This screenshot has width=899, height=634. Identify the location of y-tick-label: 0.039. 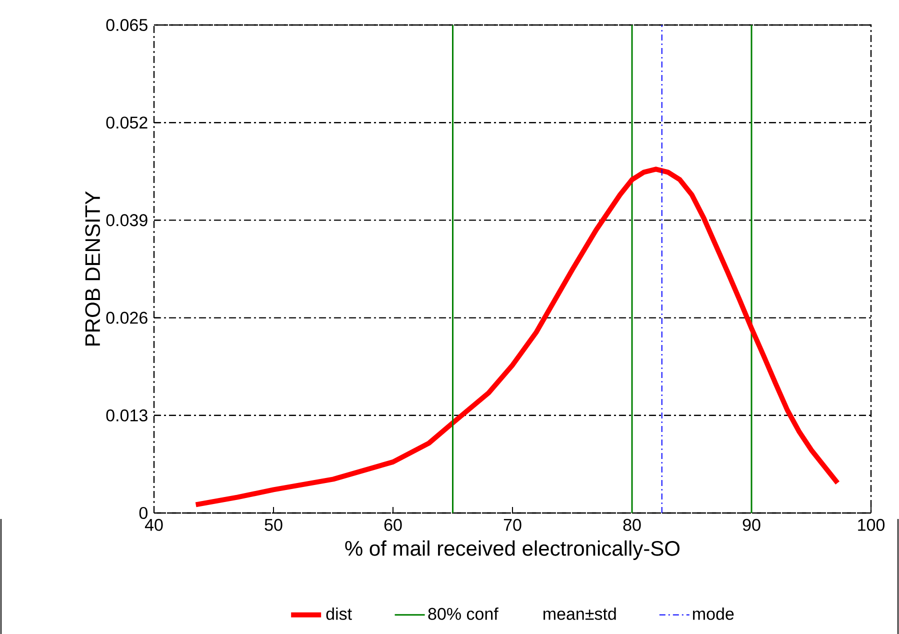
(127, 220).